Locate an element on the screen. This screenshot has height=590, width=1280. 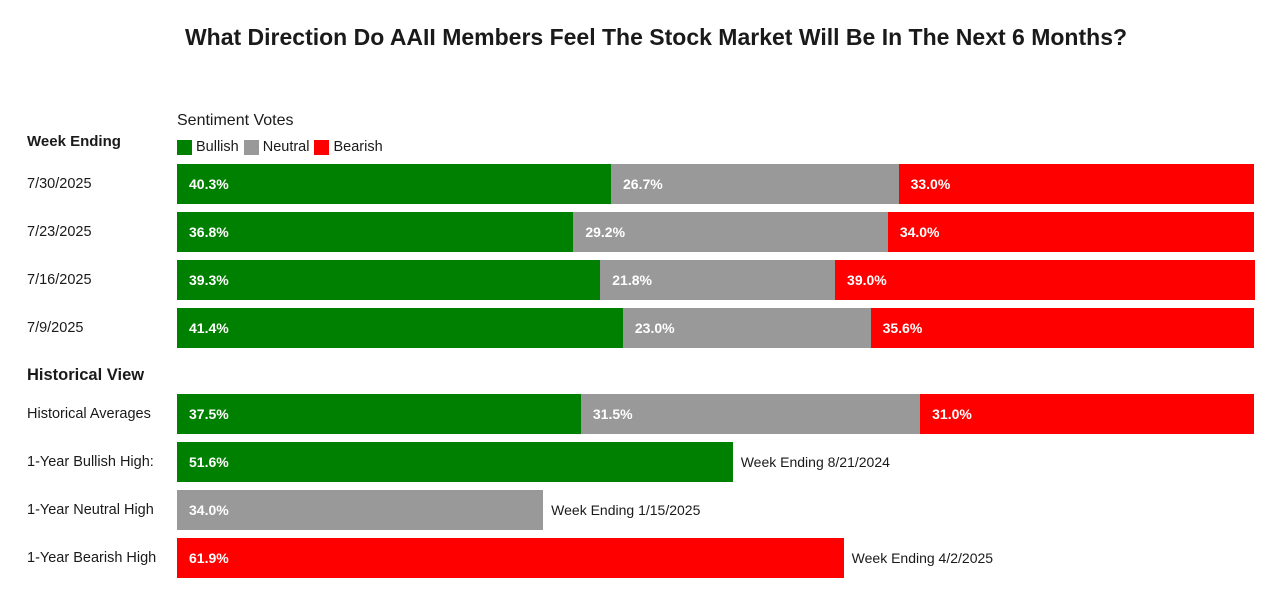
week-row-3-label: 7/16/2025 is located at coordinates (59, 280).